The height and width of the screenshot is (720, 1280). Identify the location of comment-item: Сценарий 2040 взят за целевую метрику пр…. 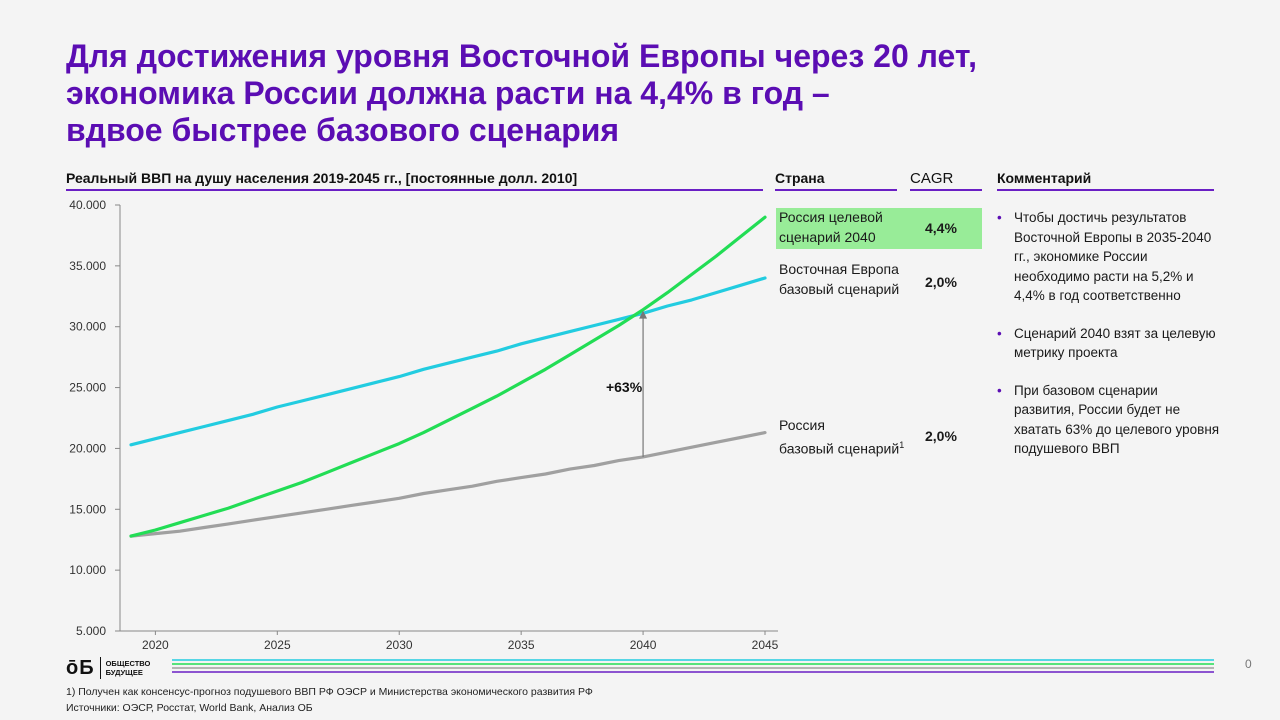
(1109, 343).